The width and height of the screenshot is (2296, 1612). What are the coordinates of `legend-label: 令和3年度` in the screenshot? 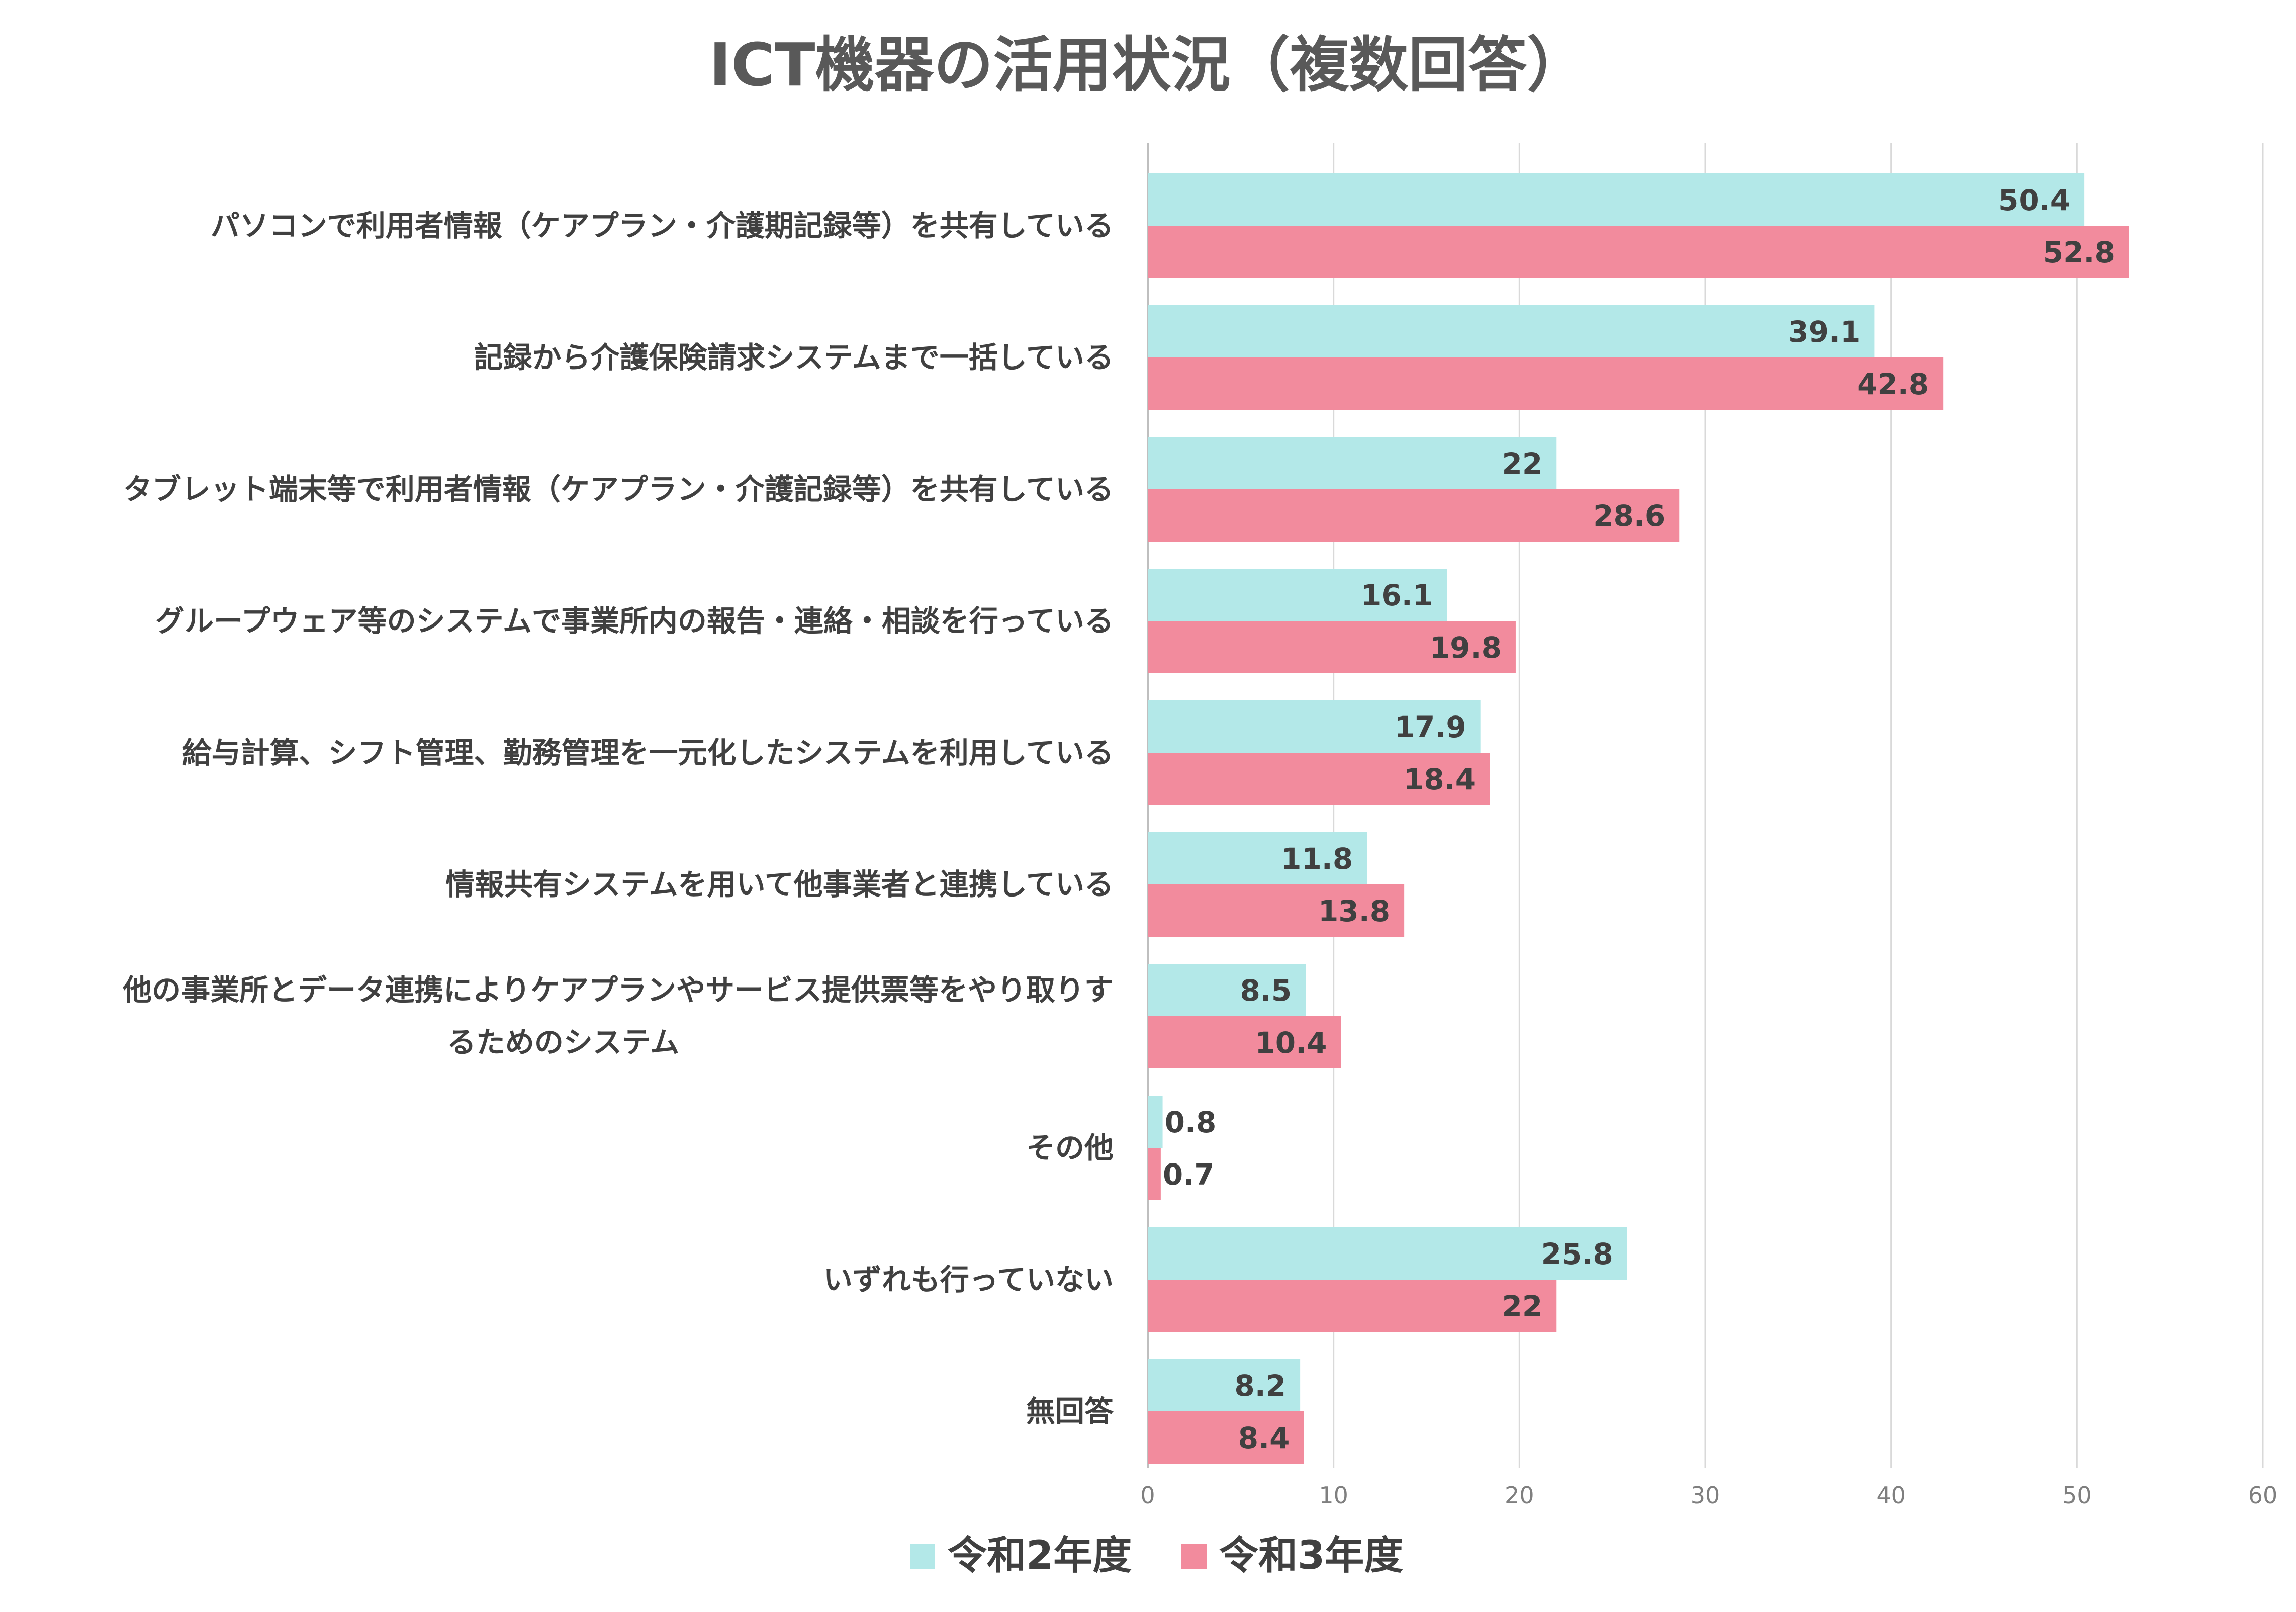 It's located at (1311, 1555).